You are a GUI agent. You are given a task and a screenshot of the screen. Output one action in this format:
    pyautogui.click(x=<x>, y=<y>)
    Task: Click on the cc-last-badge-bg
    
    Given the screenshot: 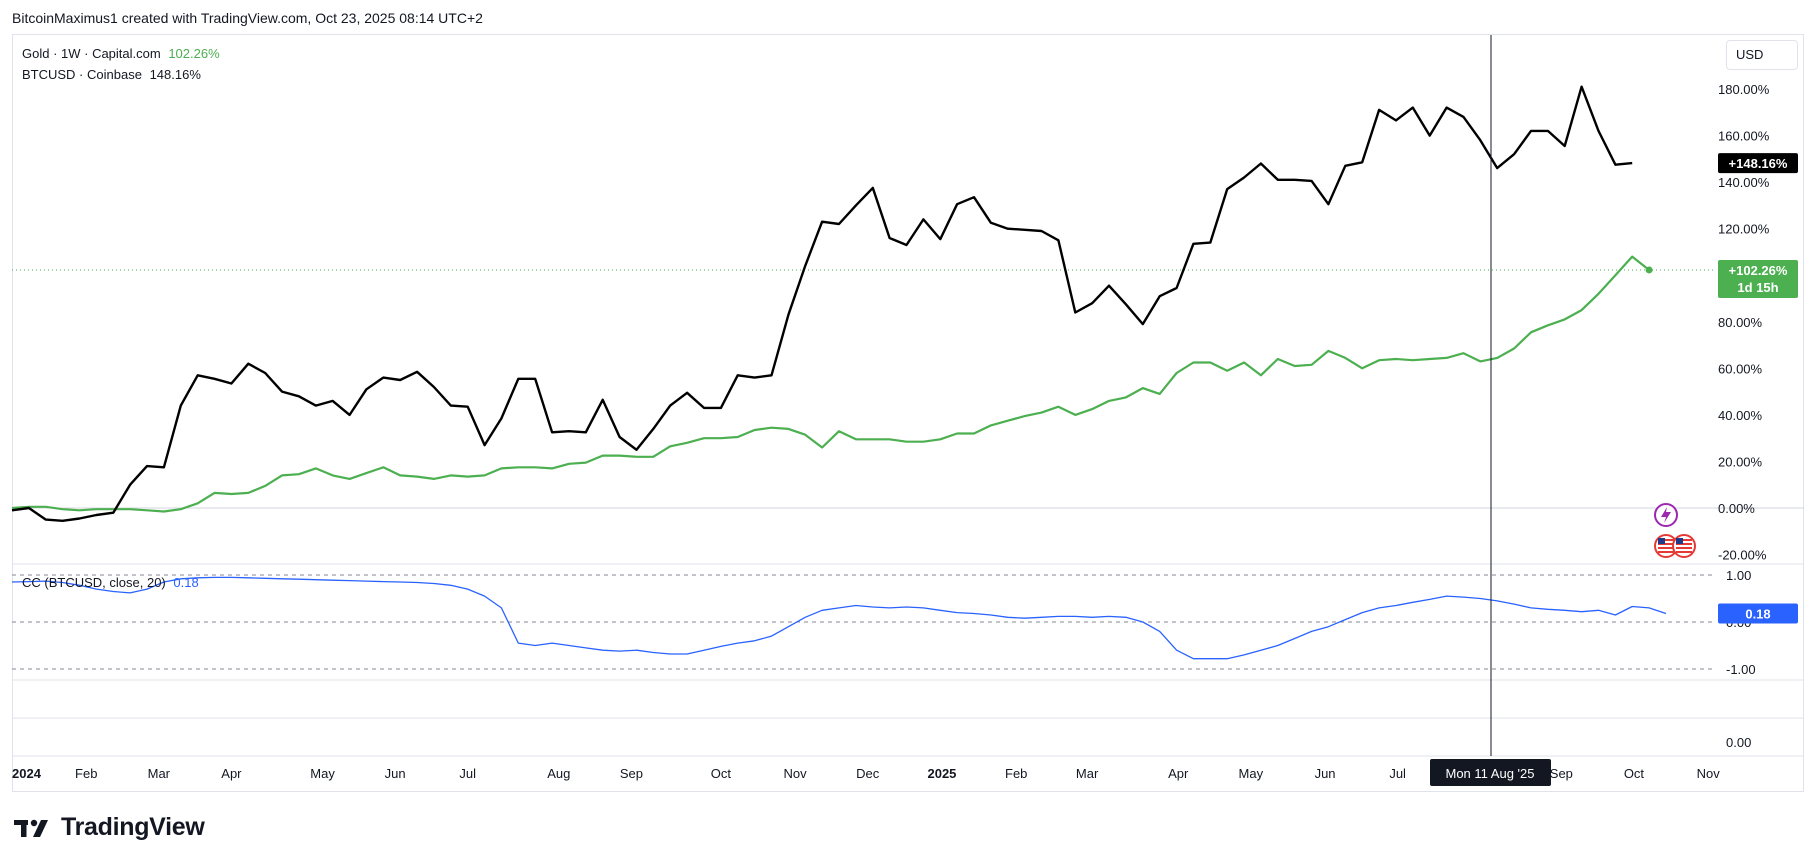 What is the action you would take?
    pyautogui.click(x=1758, y=613)
    